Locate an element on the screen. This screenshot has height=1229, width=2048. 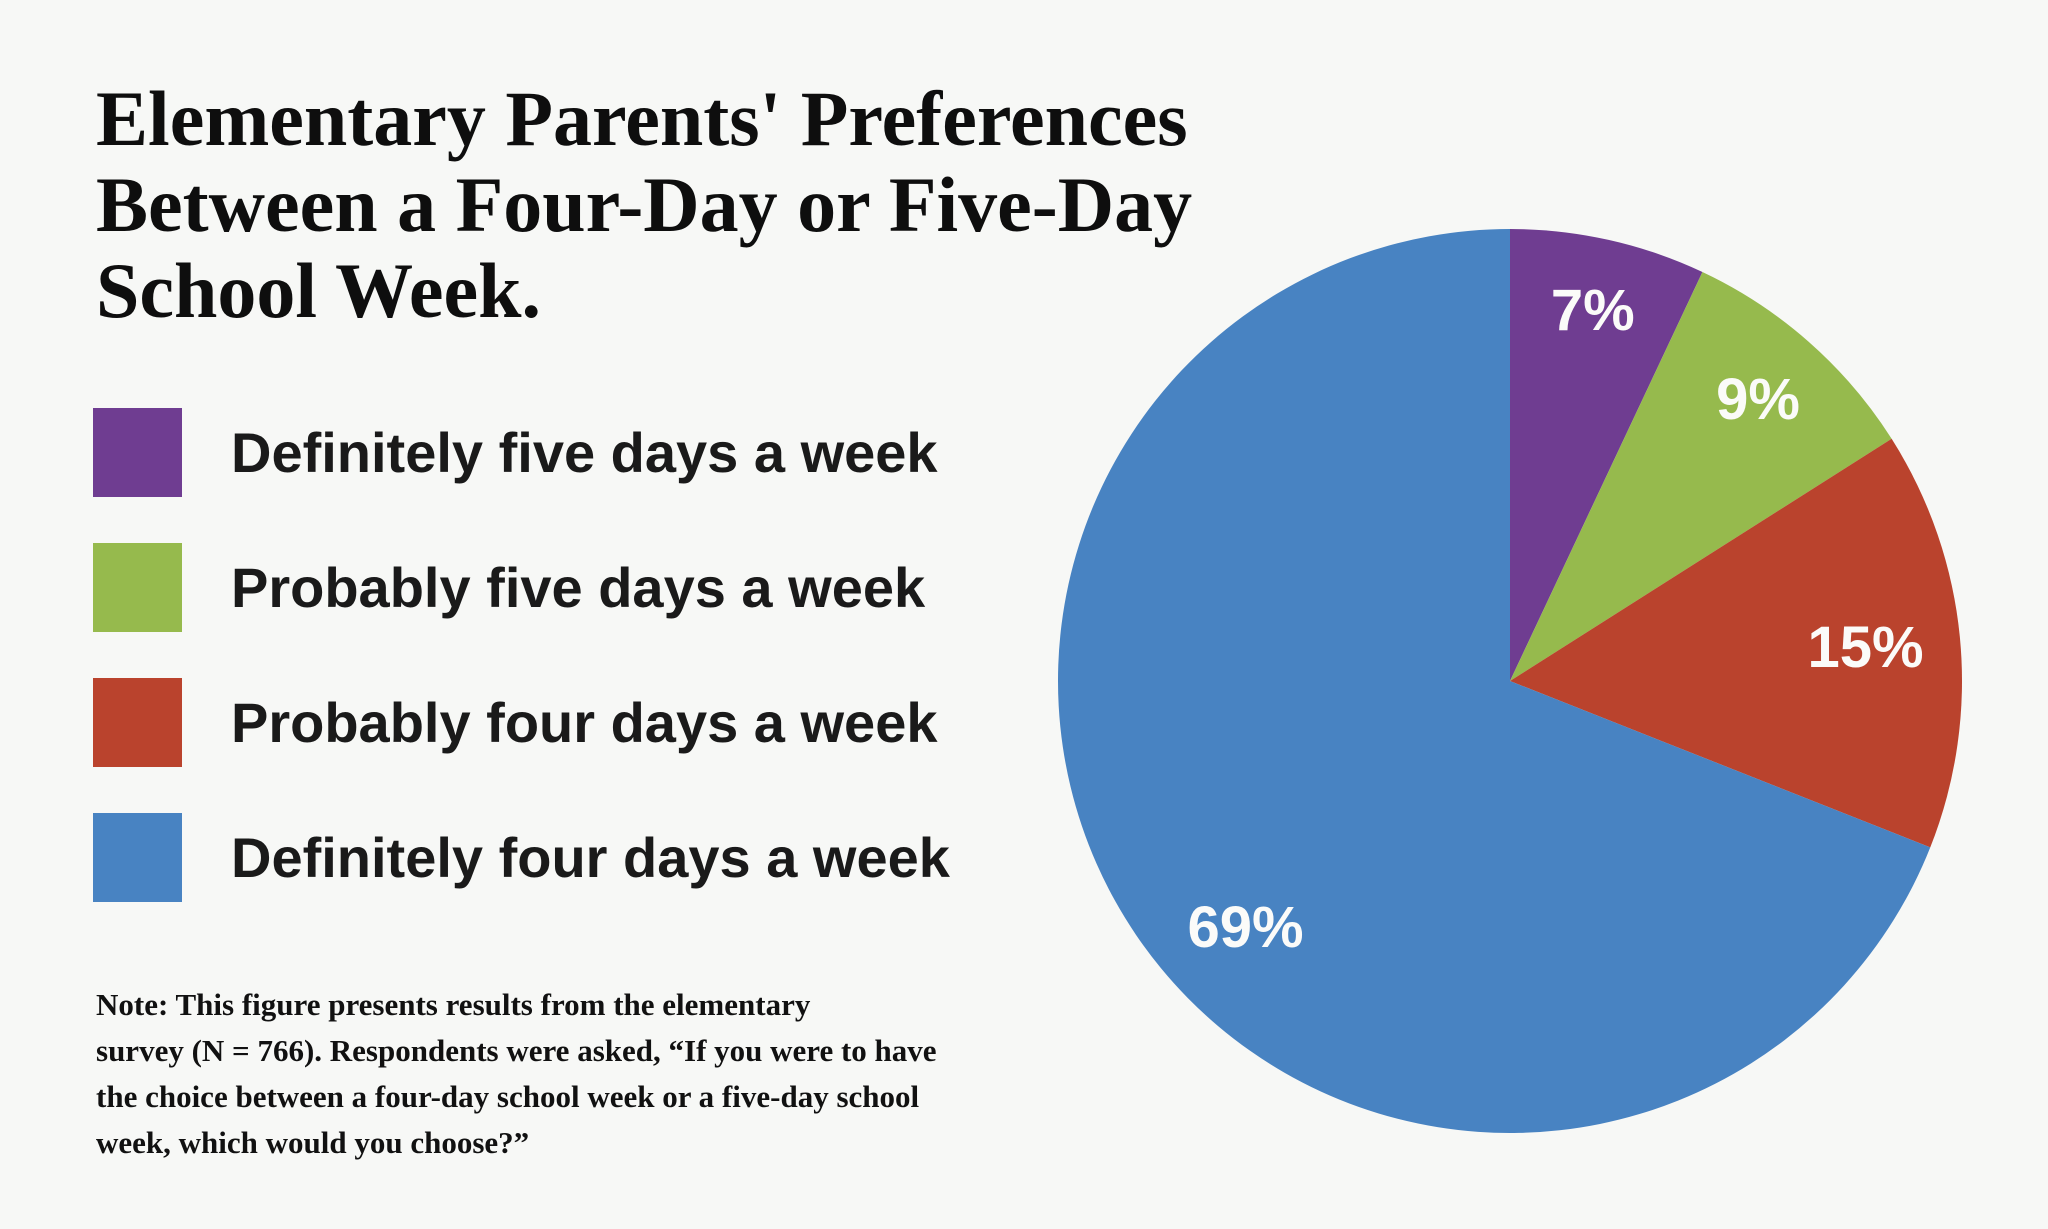
legend-item-probably-four-days: Probably four days a week is located at coordinates (521, 722).